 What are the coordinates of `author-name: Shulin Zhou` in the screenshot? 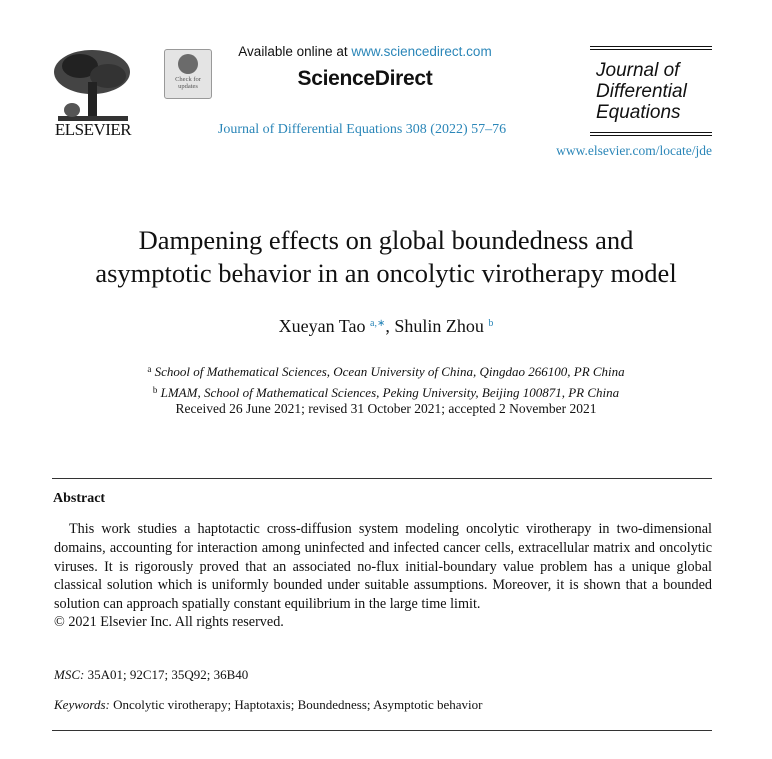 It's located at (439, 326).